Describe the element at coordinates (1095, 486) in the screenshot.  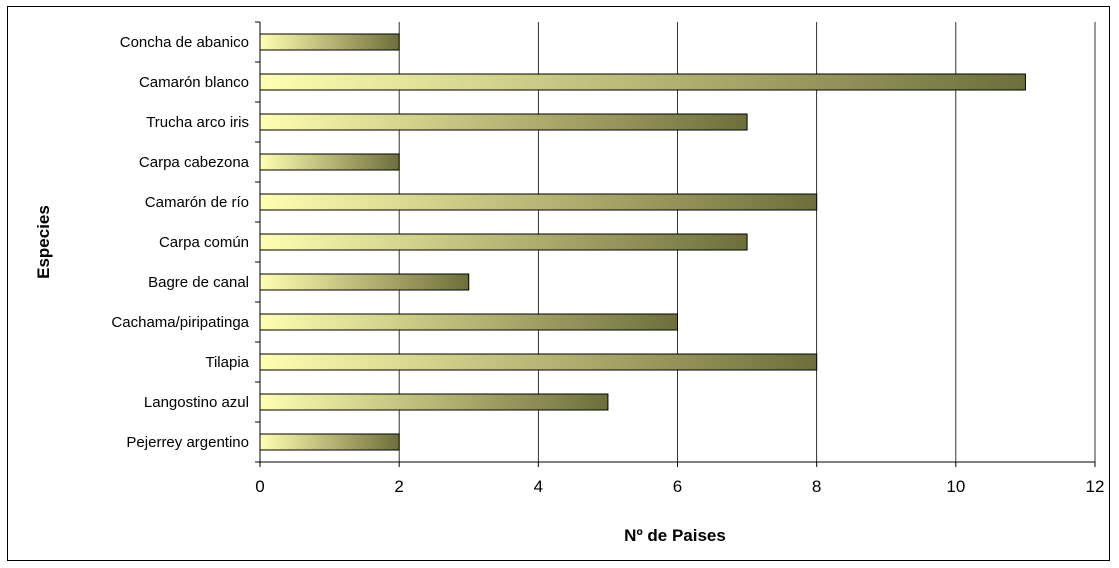
I see `x-tick-label-12: 12` at that location.